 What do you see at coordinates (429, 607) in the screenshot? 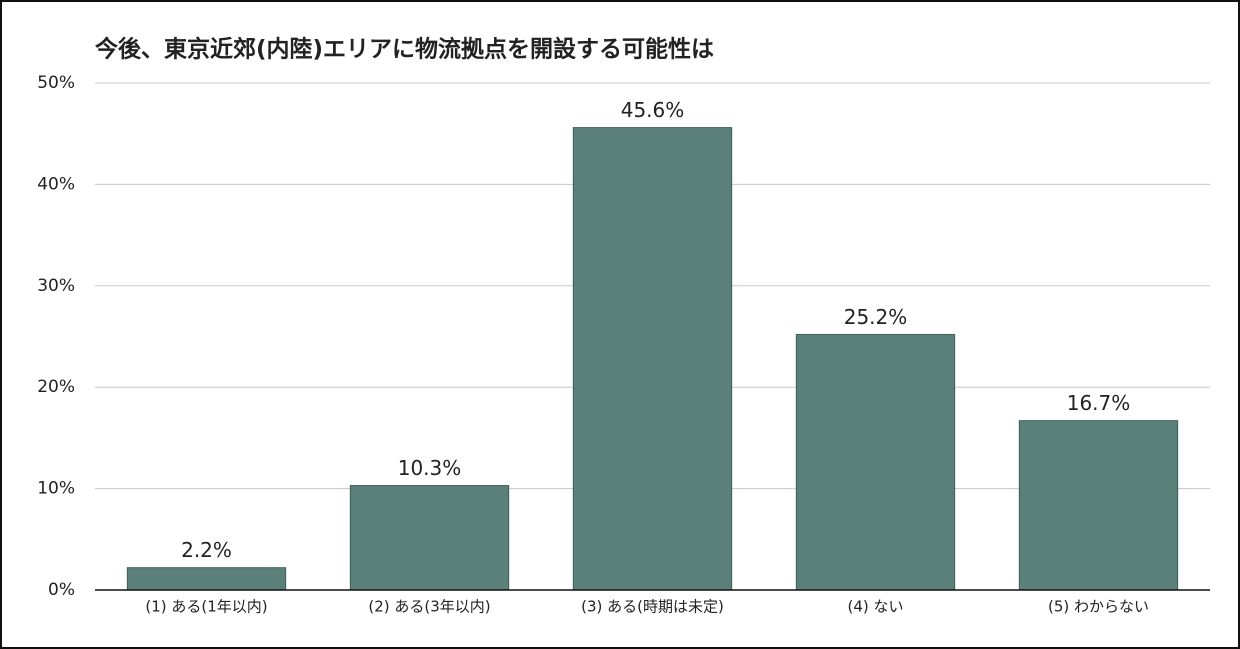
I see `x-tick-label: (2) ある(3年以内)` at bounding box center [429, 607].